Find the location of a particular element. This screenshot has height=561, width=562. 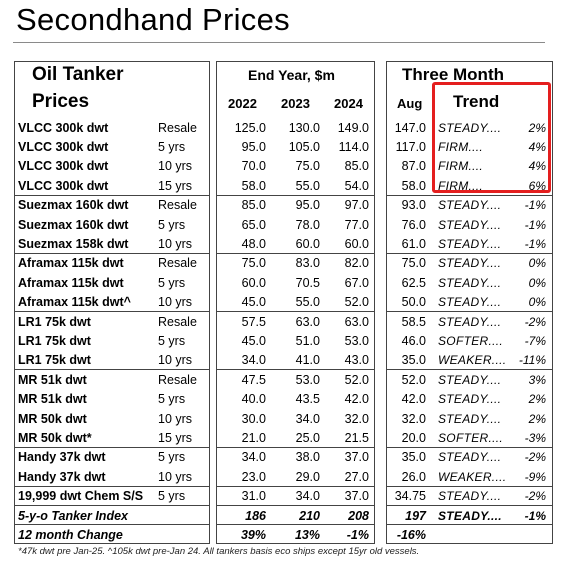

cell-aug: 58.0 is located at coordinates (413, 185).